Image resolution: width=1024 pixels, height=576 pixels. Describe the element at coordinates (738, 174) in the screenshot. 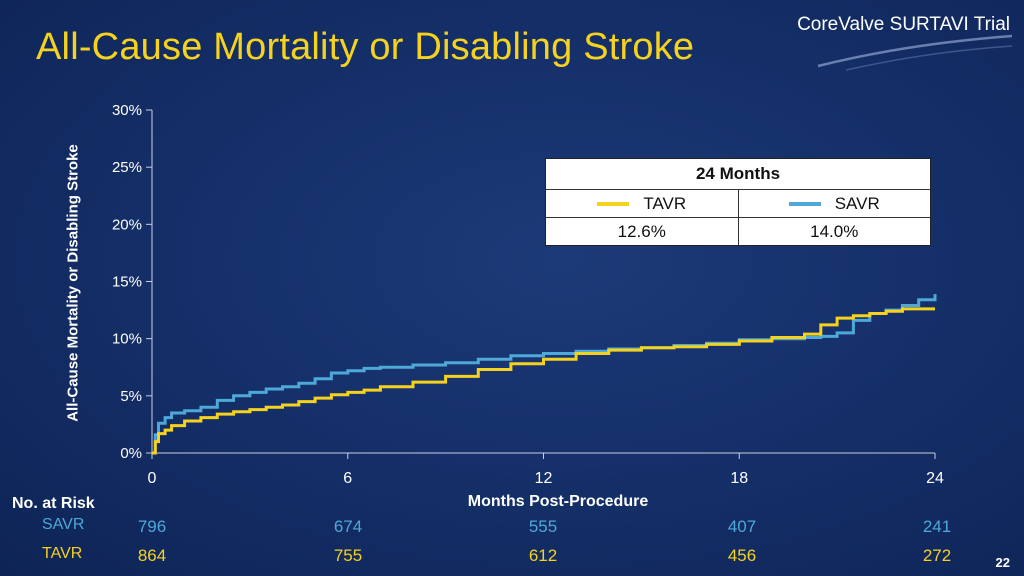

I see `legend-header: 24 Months` at that location.